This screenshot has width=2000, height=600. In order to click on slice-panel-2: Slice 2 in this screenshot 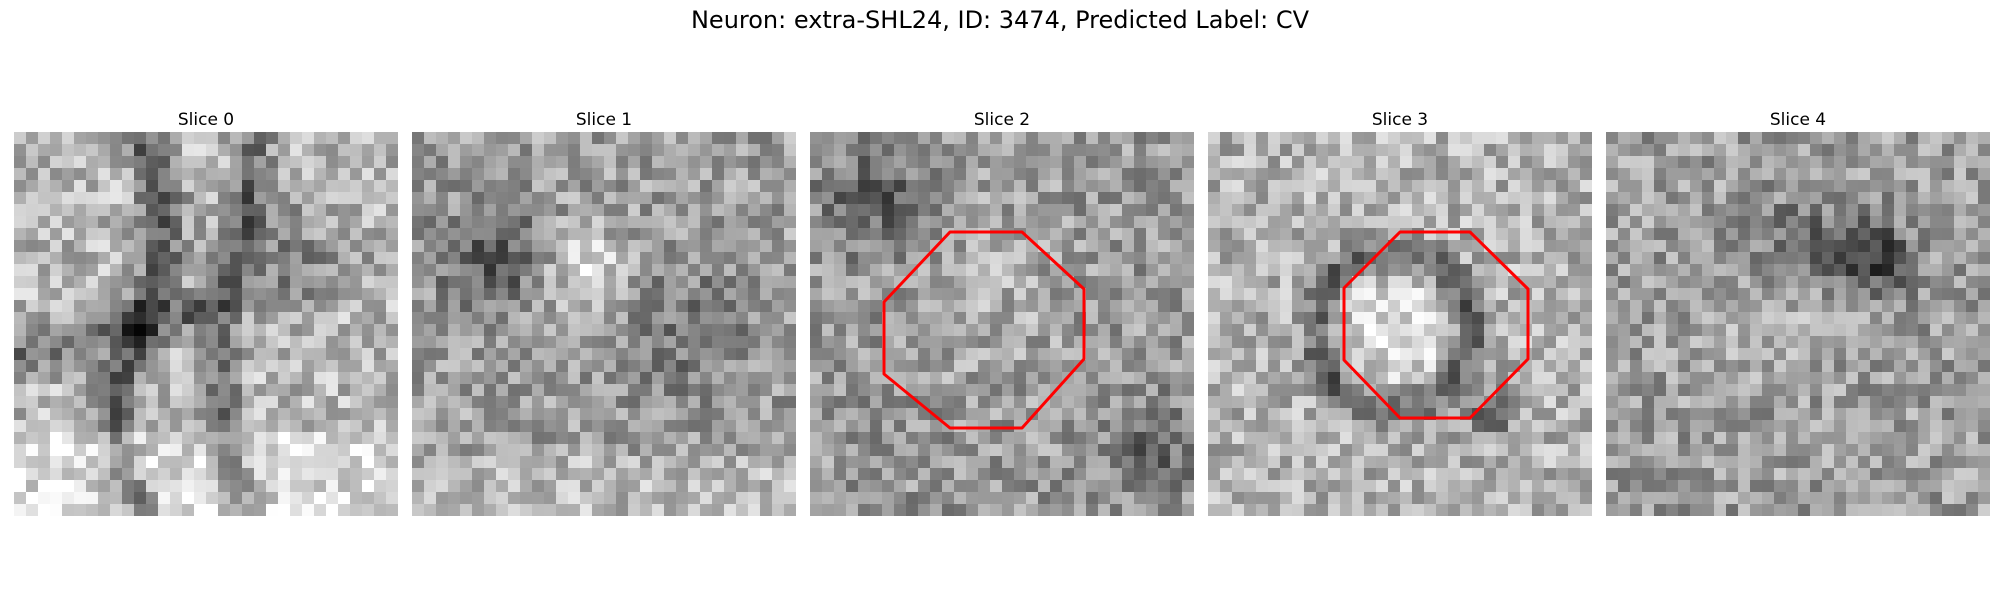, I will do `click(1002, 312)`.